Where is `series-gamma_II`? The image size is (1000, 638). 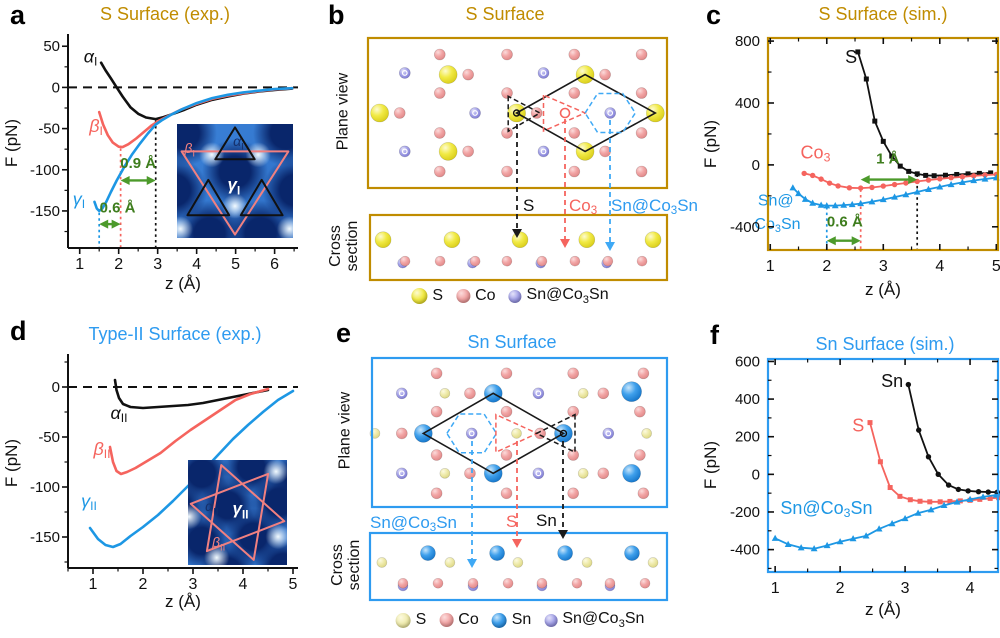 series-gamma_II is located at coordinates (191, 469).